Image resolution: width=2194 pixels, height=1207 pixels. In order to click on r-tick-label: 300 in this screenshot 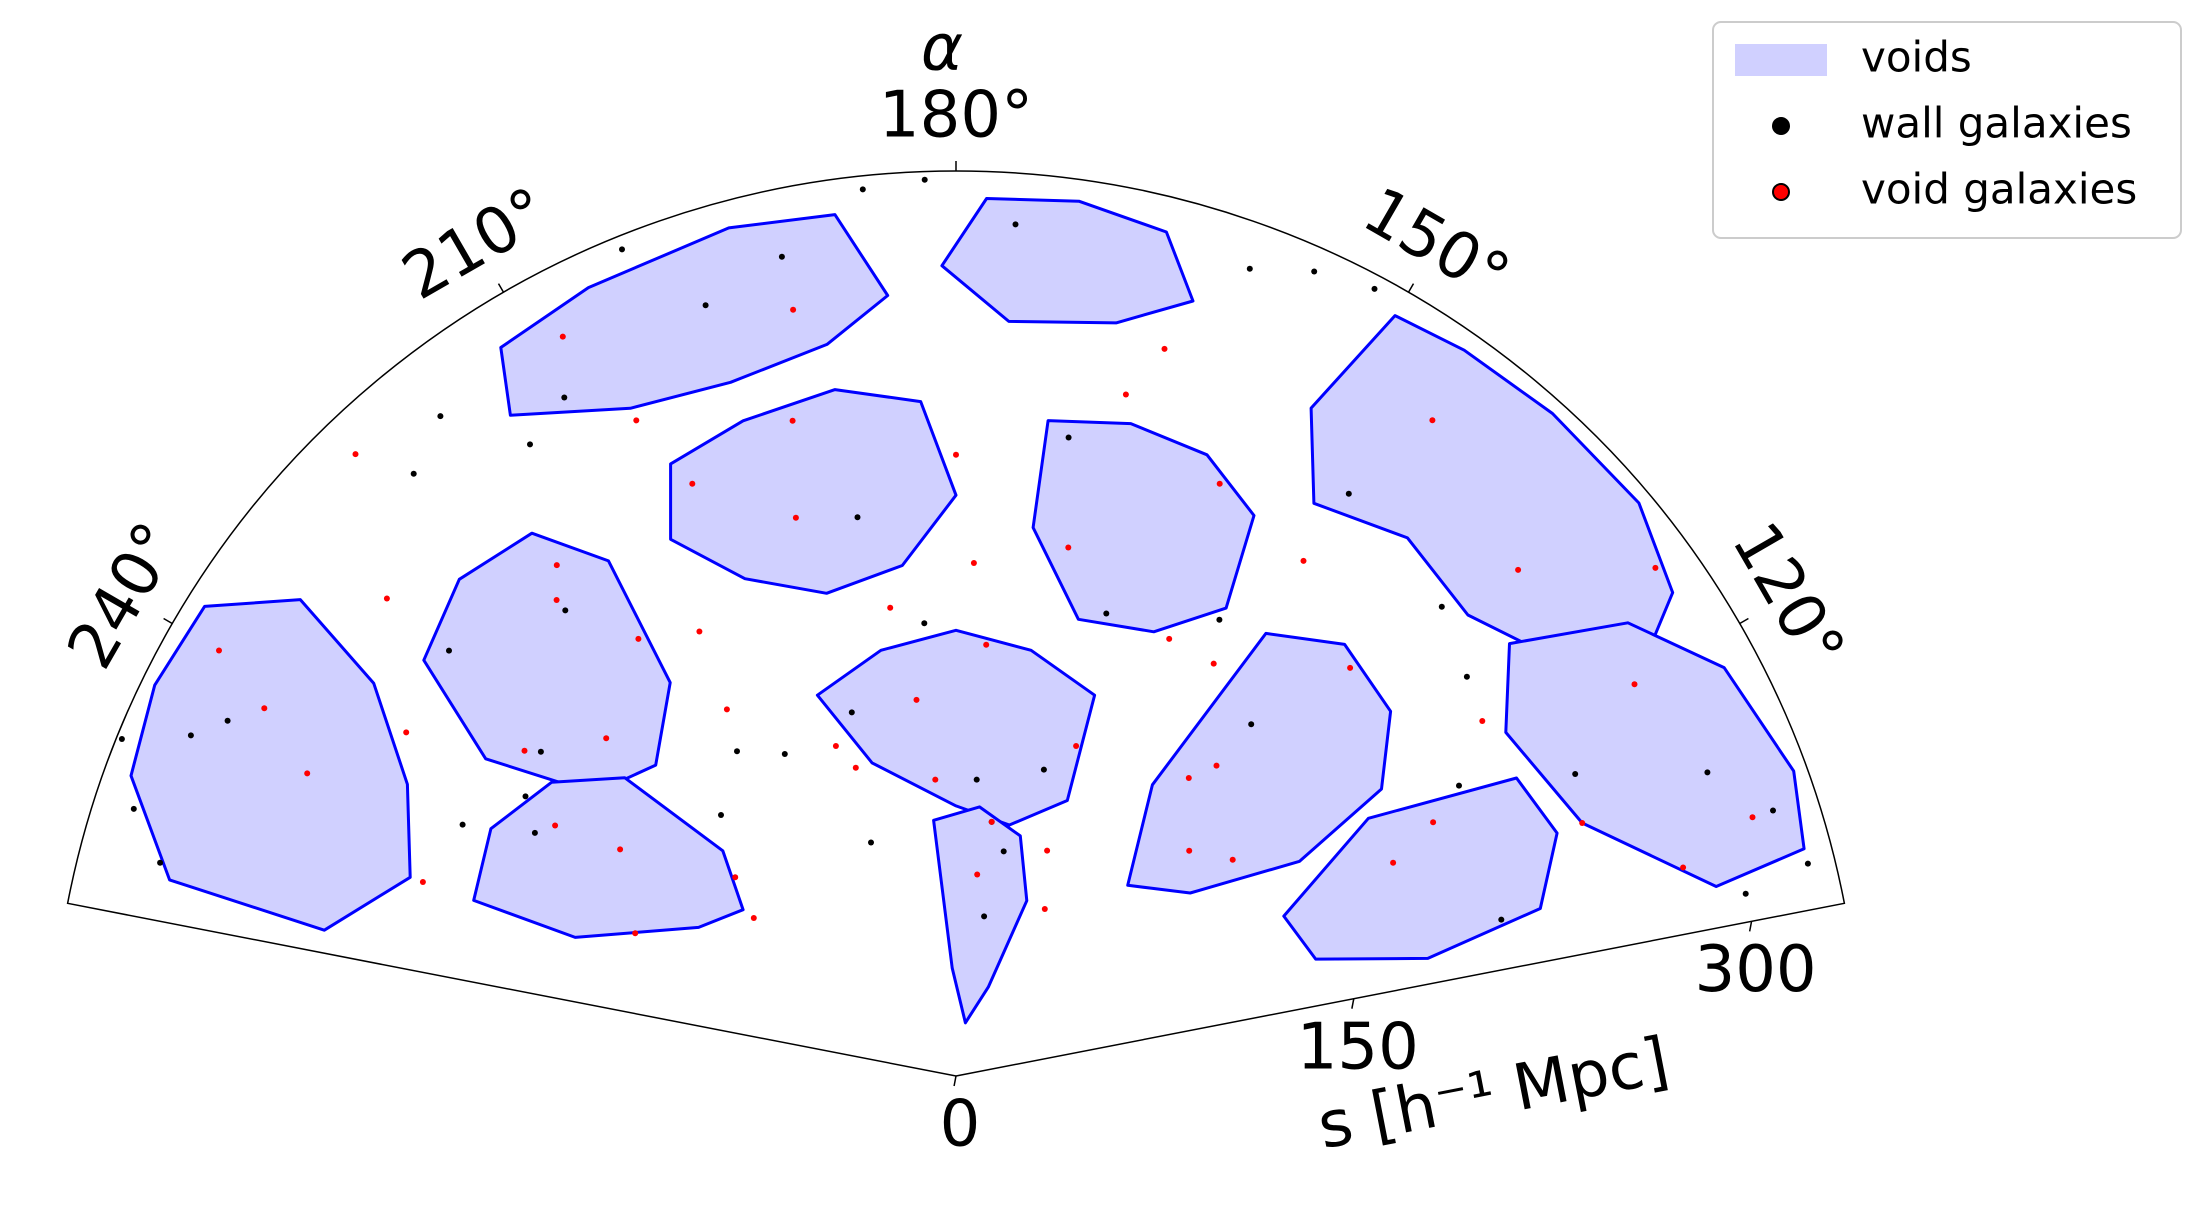, I will do `click(1755, 970)`.